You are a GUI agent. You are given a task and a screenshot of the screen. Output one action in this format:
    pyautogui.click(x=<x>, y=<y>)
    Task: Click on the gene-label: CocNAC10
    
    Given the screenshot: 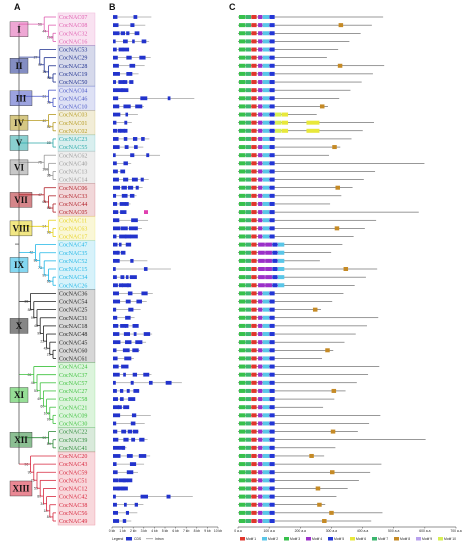 What is the action you would take?
    pyautogui.click(x=73, y=108)
    